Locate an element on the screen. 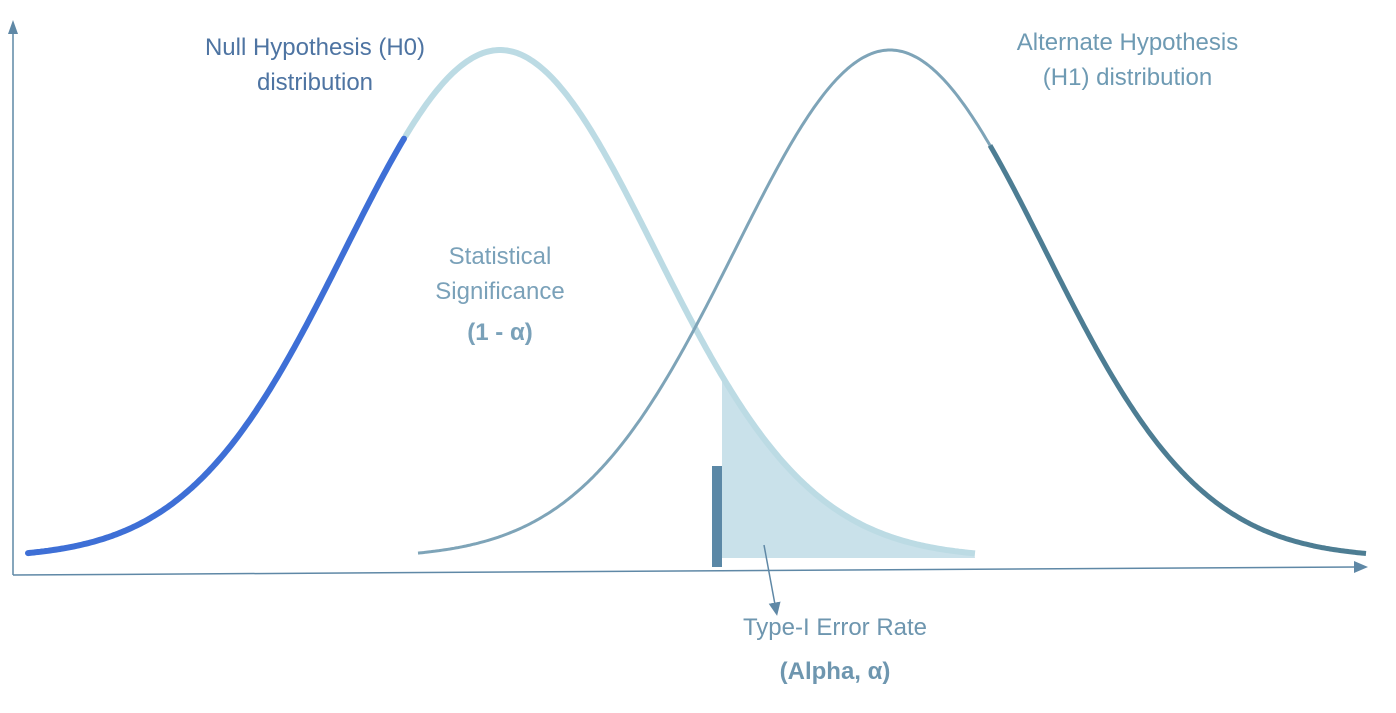 Image resolution: width=1396 pixels, height=713 pixels. type1-error-label-line1: Type-I Error Rate is located at coordinates (835, 627).